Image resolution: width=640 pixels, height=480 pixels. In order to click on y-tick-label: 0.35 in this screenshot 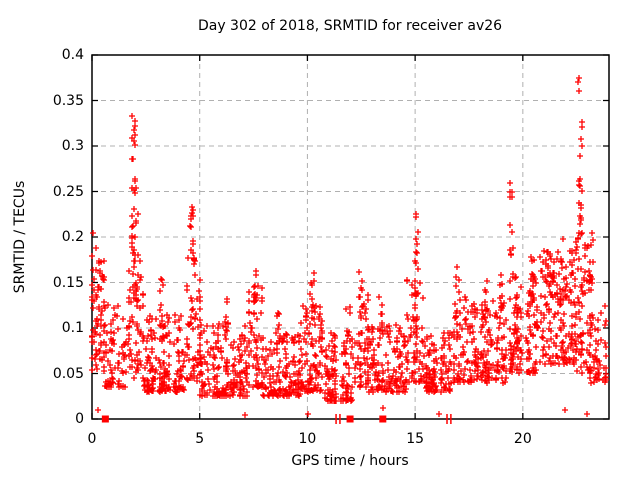, I will do `click(68, 100)`.